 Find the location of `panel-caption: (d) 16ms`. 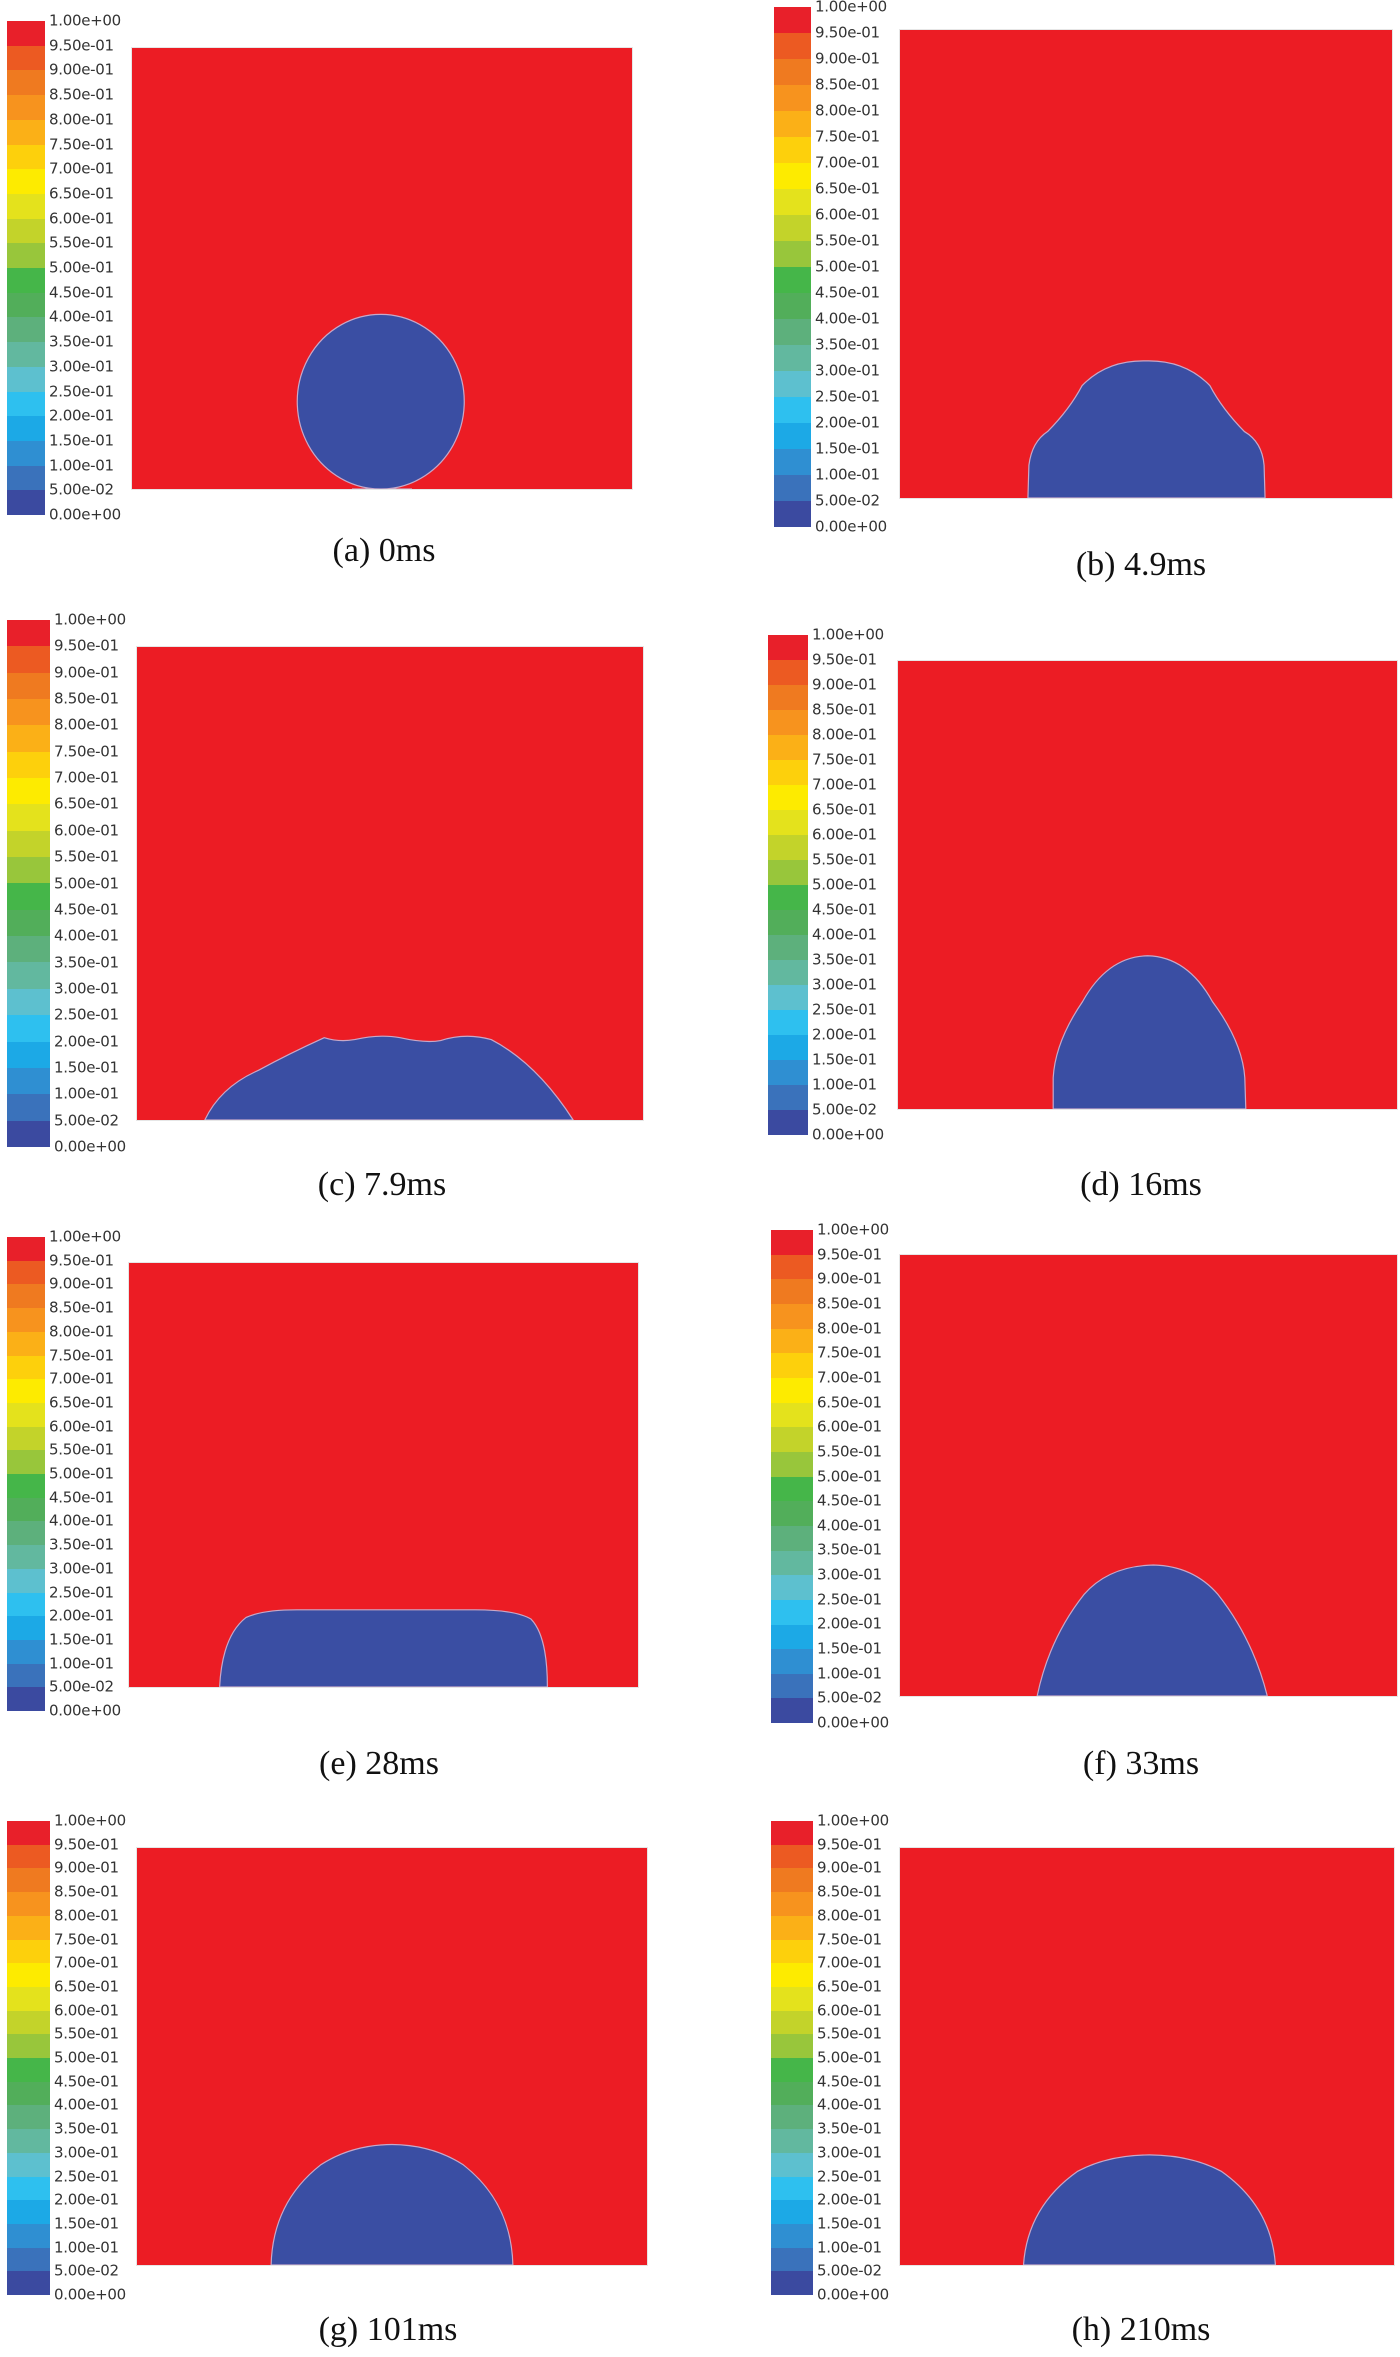

panel-caption: (d) 16ms is located at coordinates (1141, 1184).